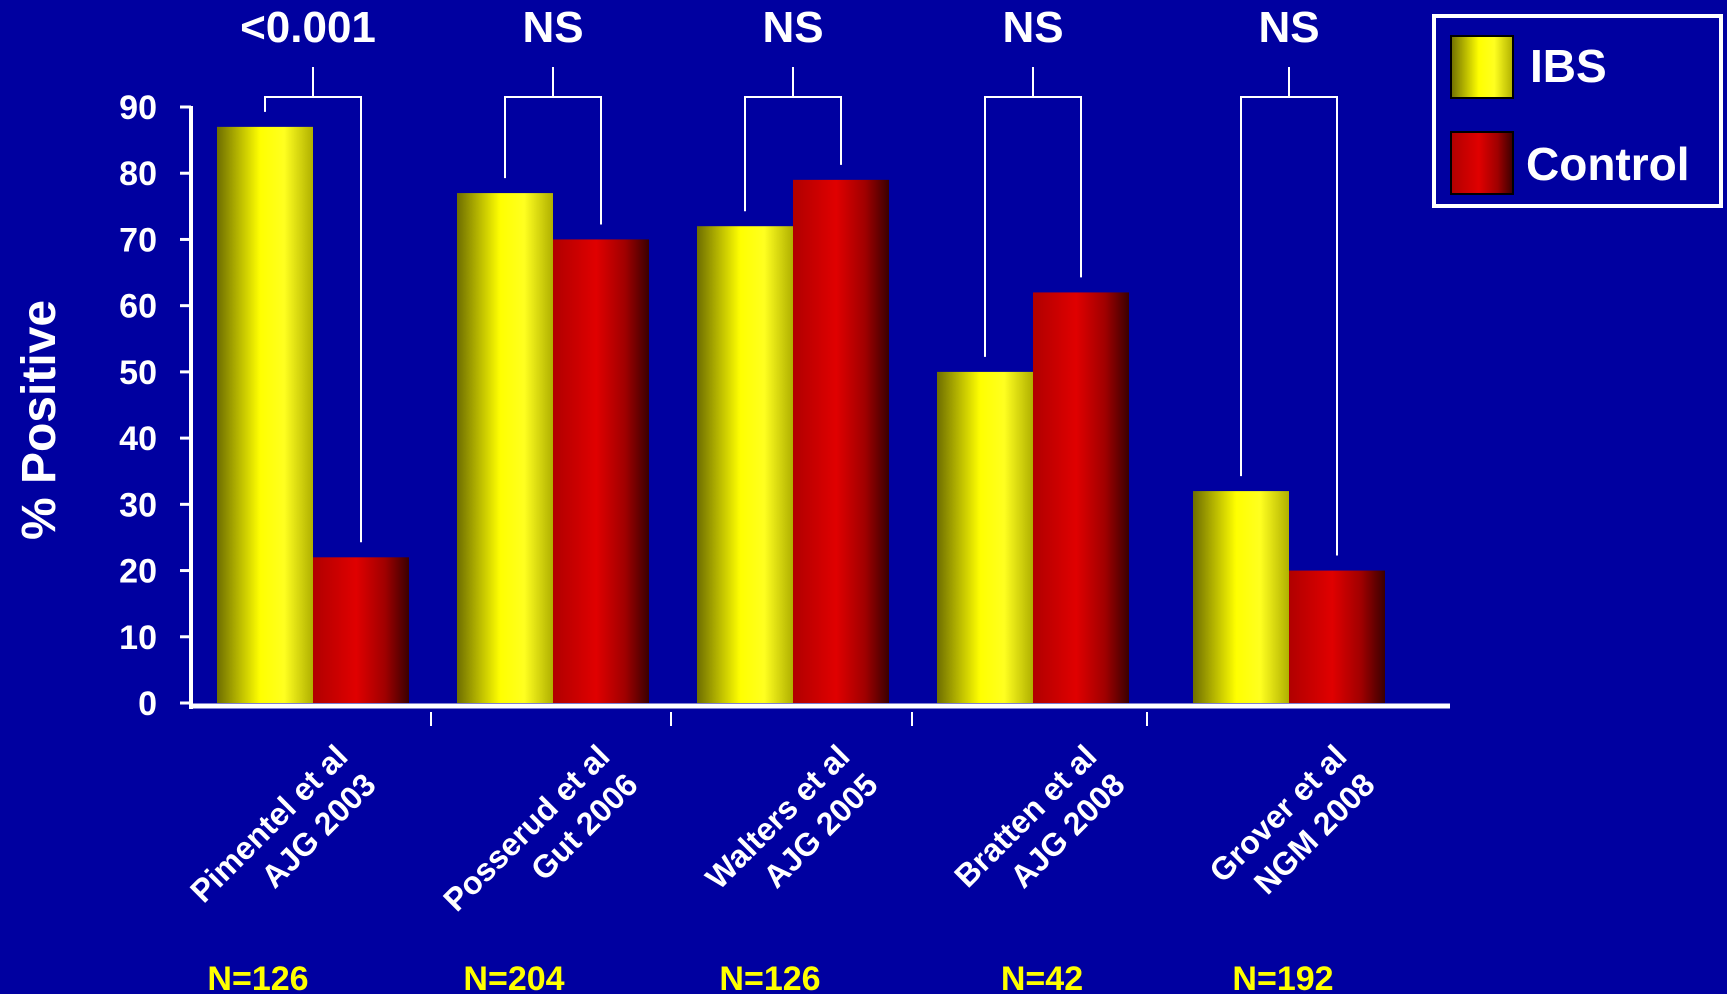  What do you see at coordinates (138, 108) in the screenshot?
I see `y-tick-label: 90` at bounding box center [138, 108].